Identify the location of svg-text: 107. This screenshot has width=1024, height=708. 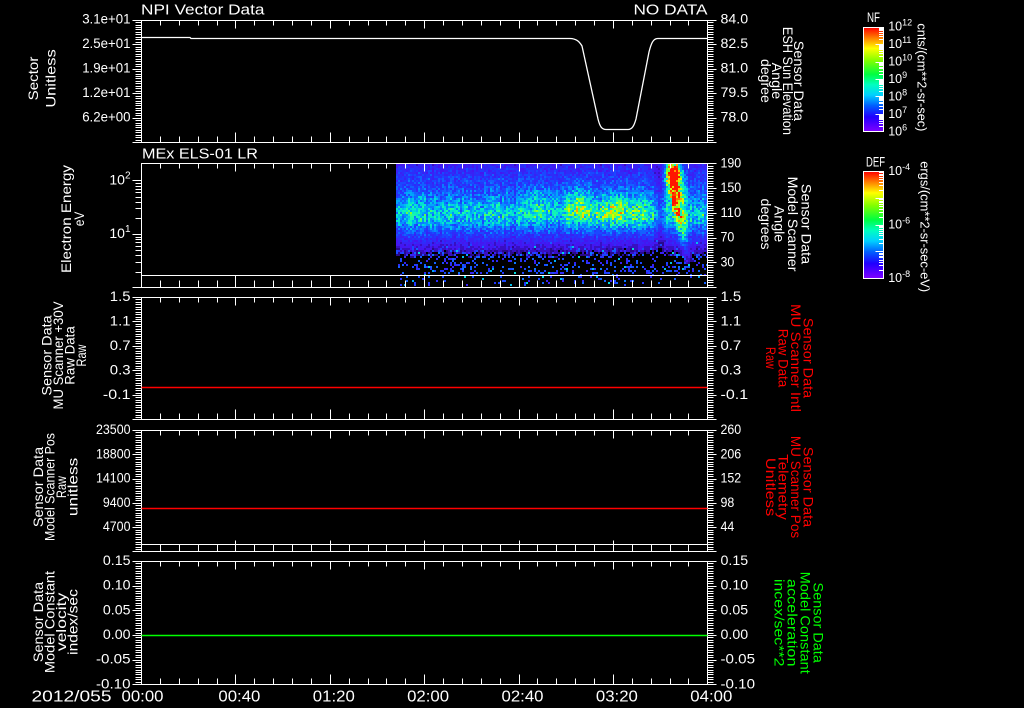
(897, 113).